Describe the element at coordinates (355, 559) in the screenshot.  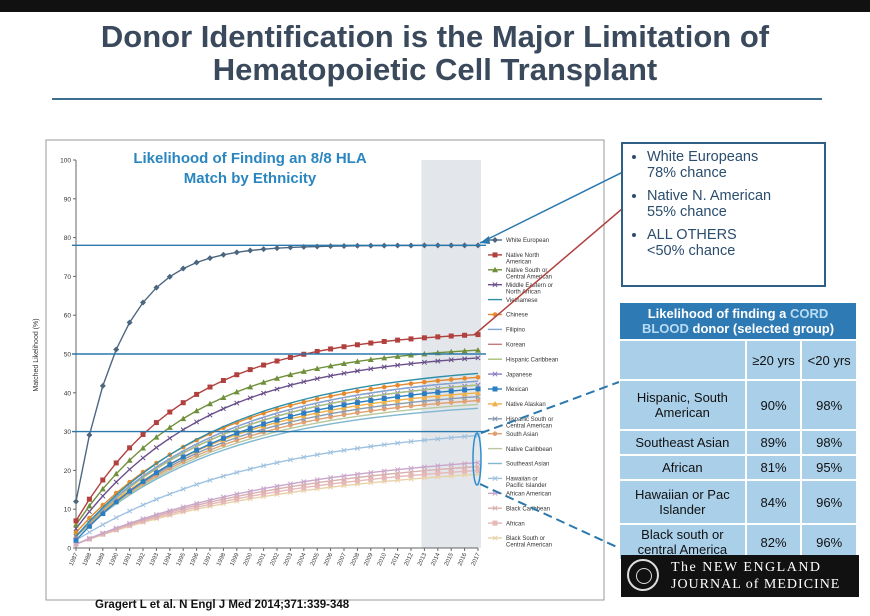
I see `x-tick-label: 2008` at that location.